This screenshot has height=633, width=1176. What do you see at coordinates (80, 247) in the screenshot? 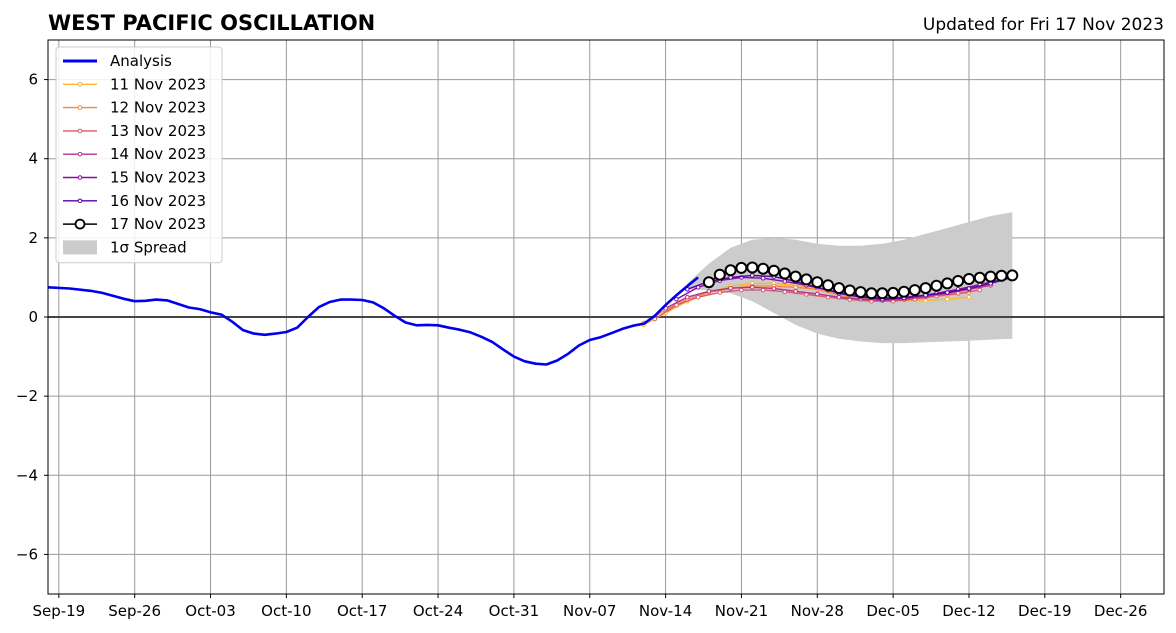
I see `legend-swatch` at bounding box center [80, 247].